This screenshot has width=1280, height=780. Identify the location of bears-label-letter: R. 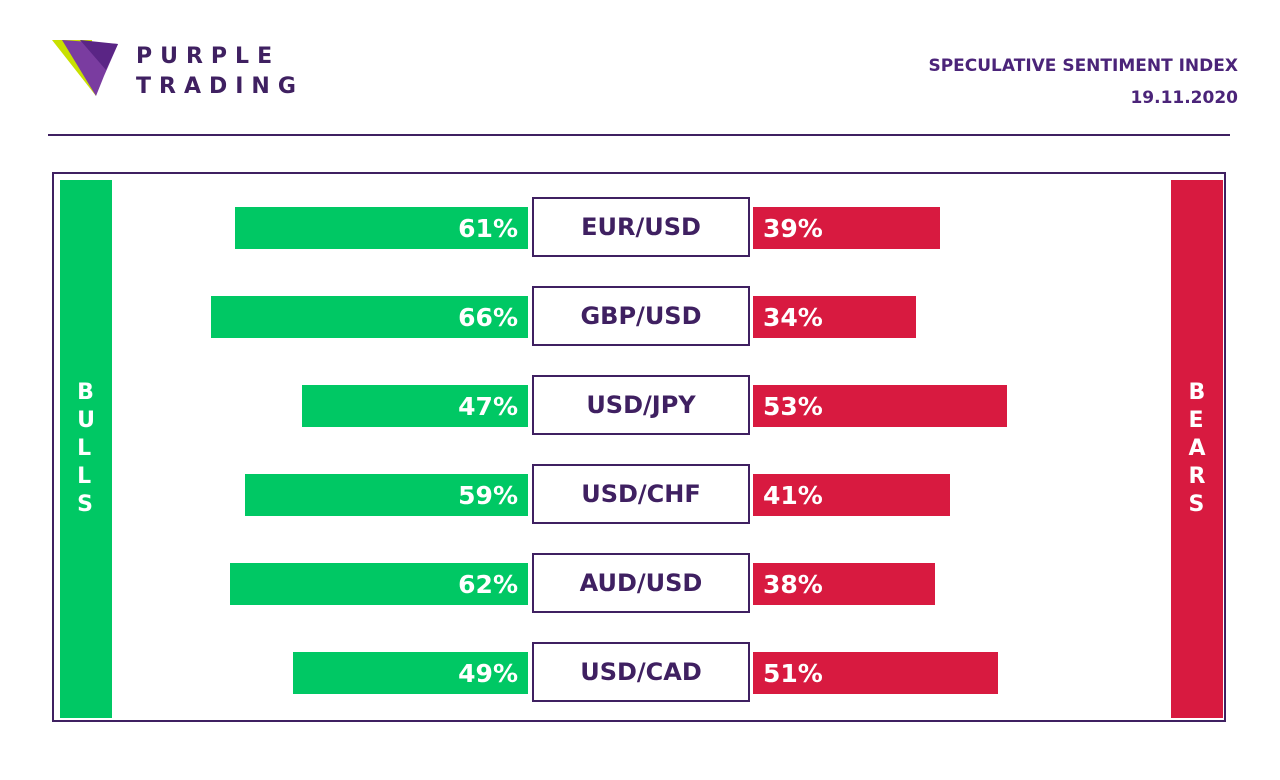
(1197, 476).